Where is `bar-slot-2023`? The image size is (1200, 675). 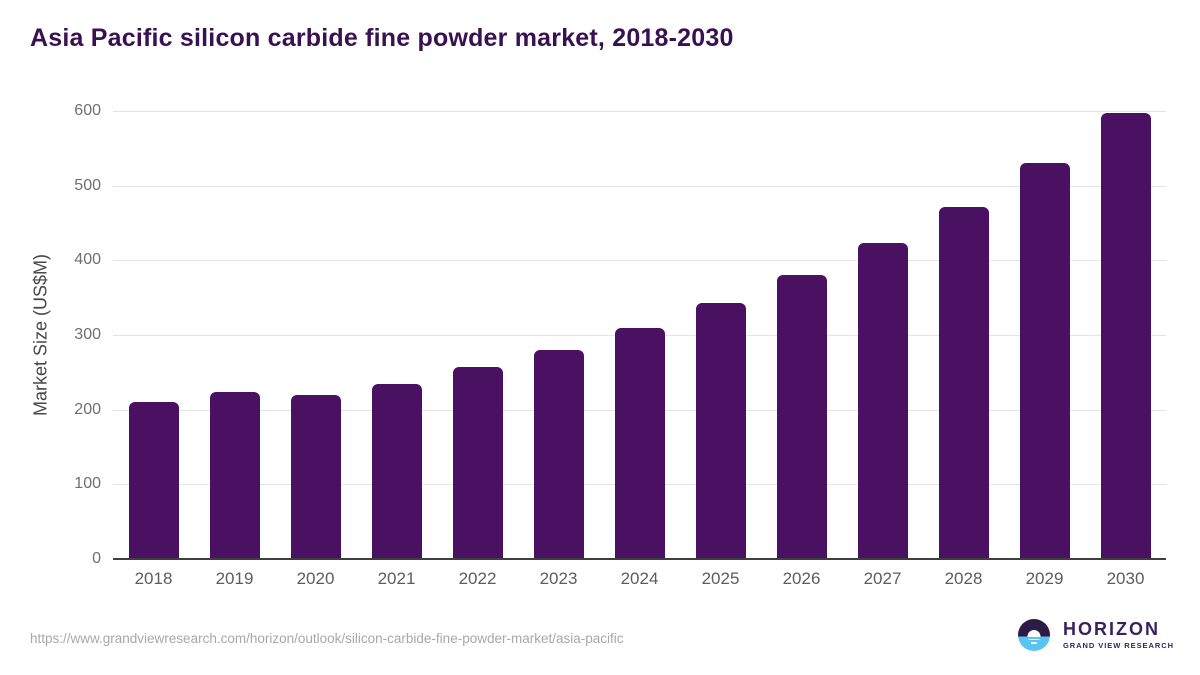 bar-slot-2023 is located at coordinates (558, 454).